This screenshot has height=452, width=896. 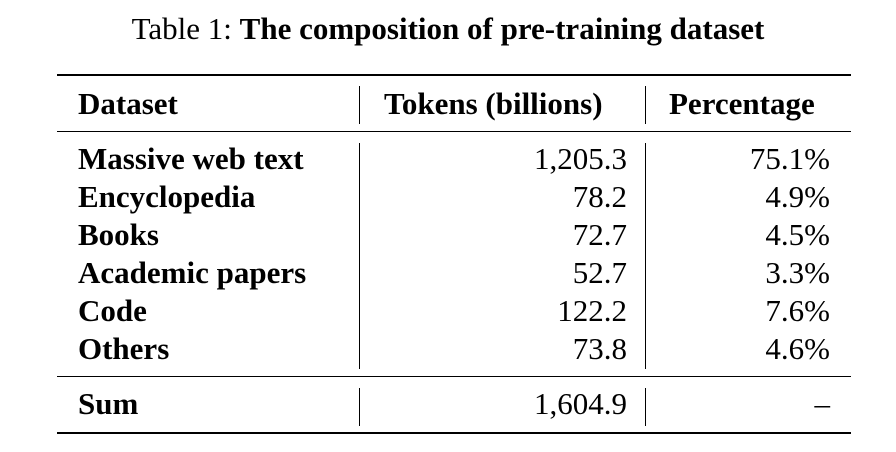 What do you see at coordinates (454, 75) in the screenshot?
I see `top-rule` at bounding box center [454, 75].